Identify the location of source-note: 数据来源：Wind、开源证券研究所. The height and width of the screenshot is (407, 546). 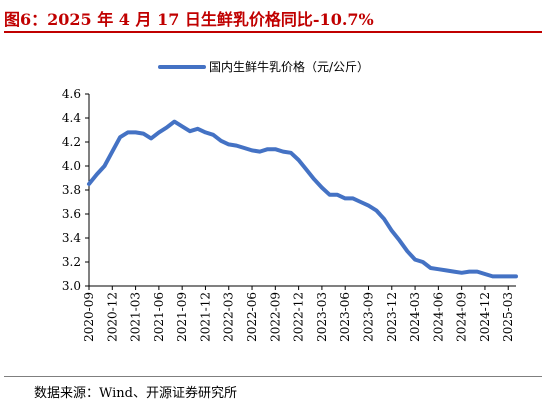
(135, 393).